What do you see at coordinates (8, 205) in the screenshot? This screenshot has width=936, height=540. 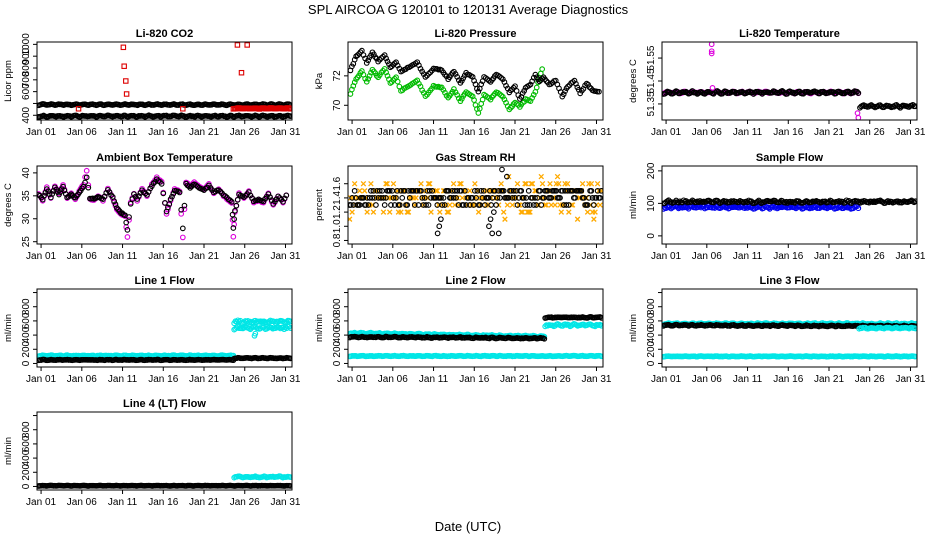 I see `y-axis-label: degrees C` at bounding box center [8, 205].